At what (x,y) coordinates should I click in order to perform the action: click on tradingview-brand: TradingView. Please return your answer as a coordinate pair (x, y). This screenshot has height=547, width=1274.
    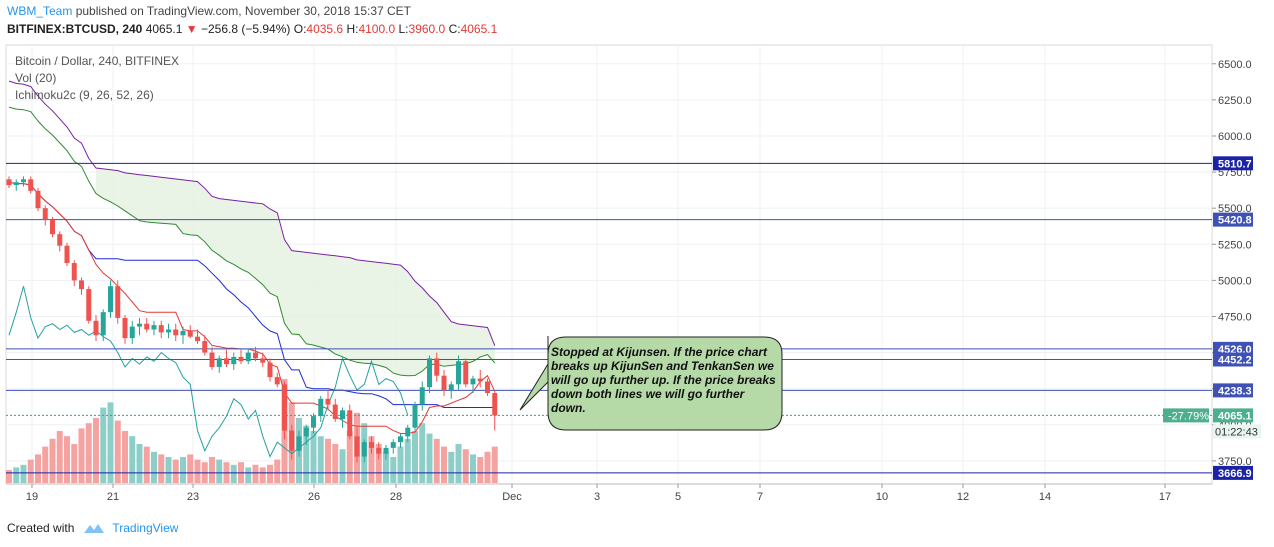
    Looking at the image, I should click on (145, 528).